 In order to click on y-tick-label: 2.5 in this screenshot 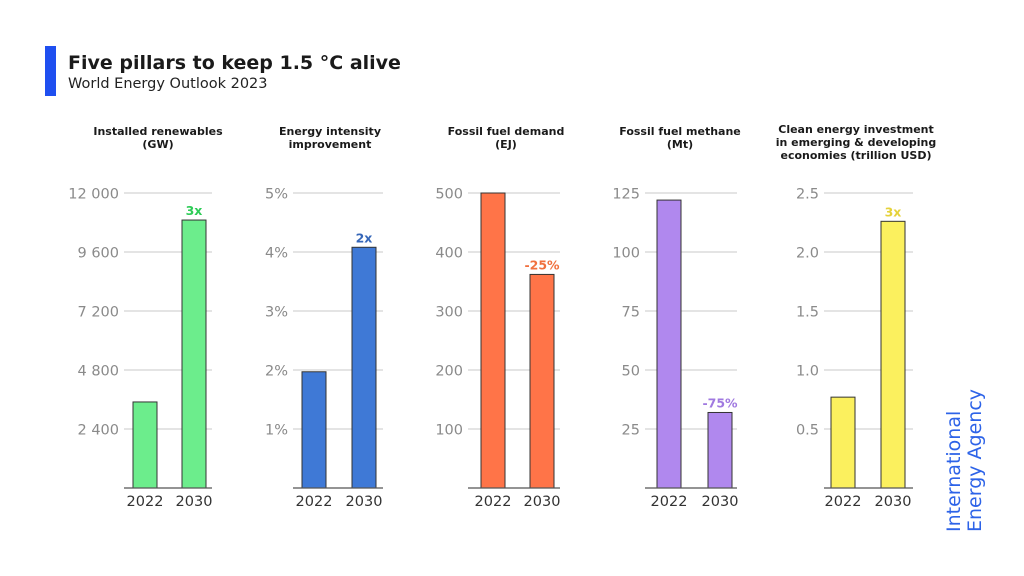, I will do `click(807, 195)`.